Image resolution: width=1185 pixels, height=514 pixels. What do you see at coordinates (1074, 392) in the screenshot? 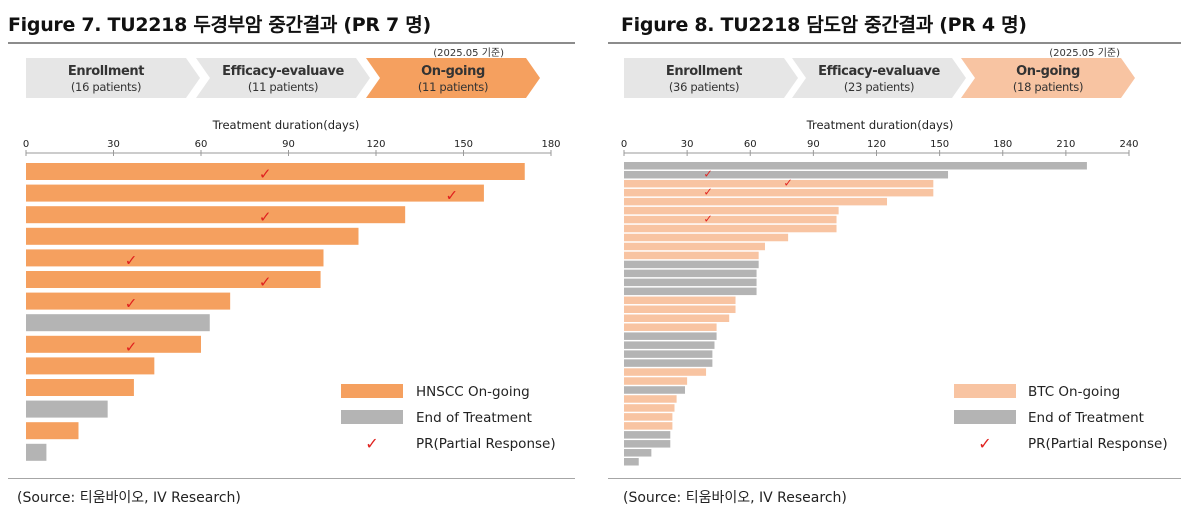
I see `legend-ongoing-label: BTC On-going` at bounding box center [1074, 392].